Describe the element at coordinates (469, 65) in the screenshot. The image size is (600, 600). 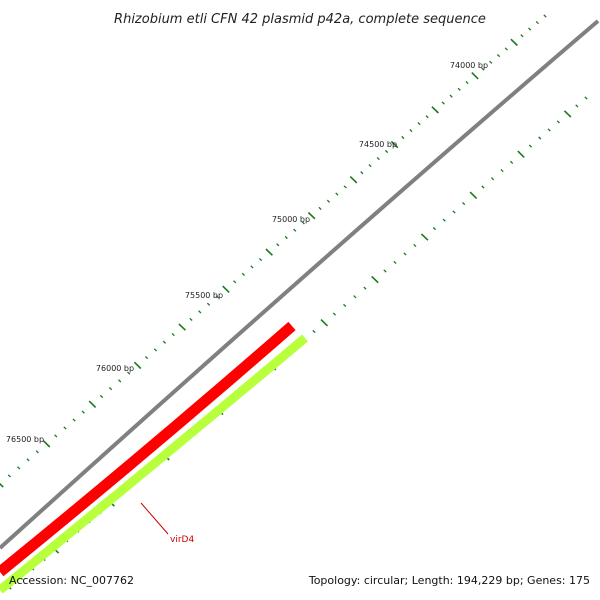
I see `tick-label: 74000 bp` at that location.